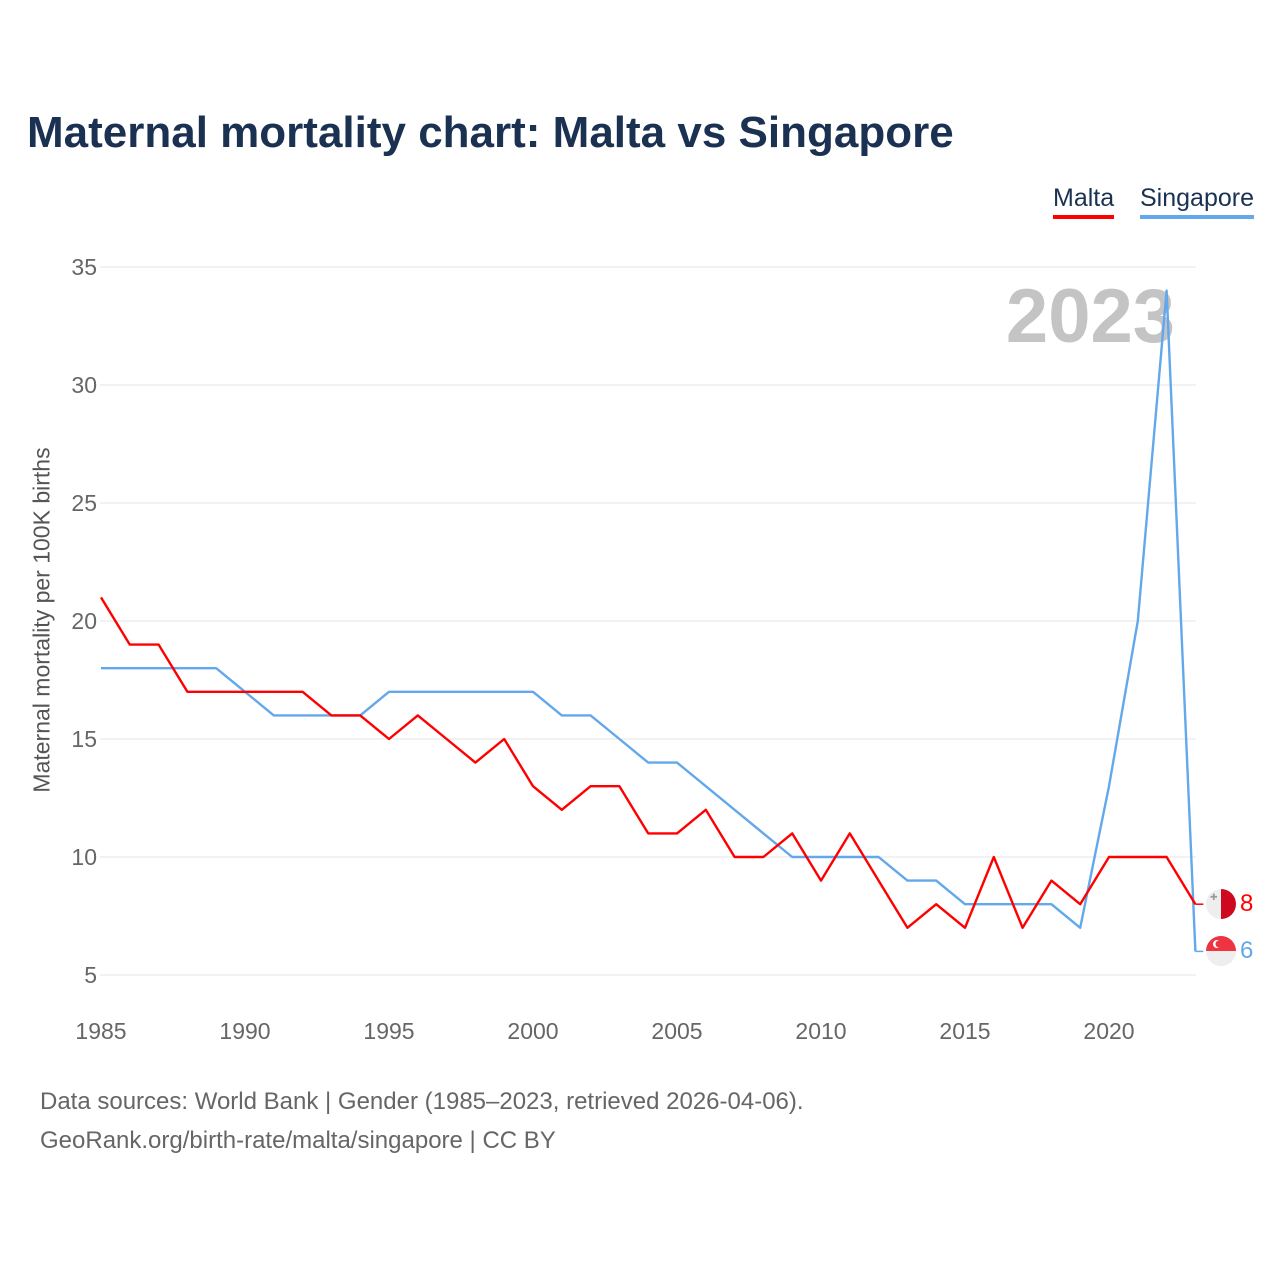 Image resolution: width=1280 pixels, height=1280 pixels. Describe the element at coordinates (84, 739) in the screenshot. I see `y-tick-label: 15` at that location.